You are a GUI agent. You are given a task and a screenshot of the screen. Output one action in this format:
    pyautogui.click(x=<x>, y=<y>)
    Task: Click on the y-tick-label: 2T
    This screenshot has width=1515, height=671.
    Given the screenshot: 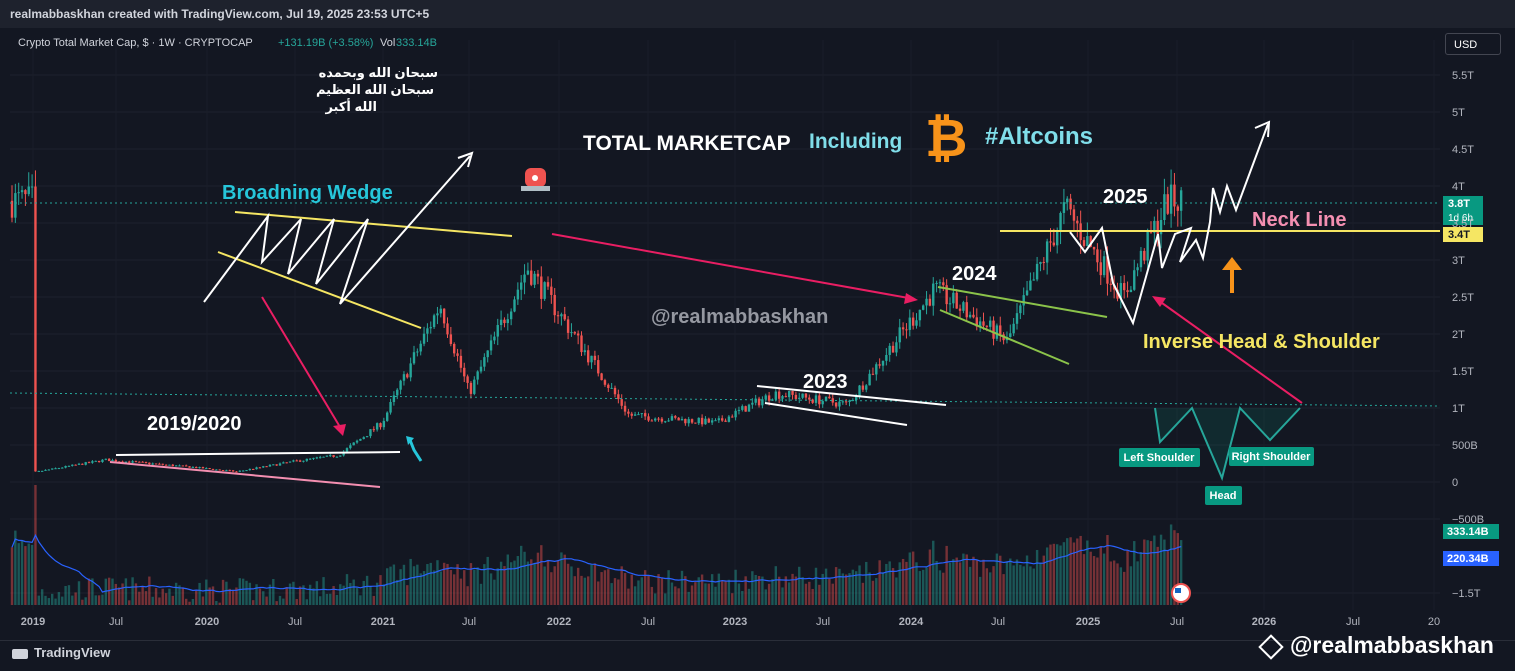 What is the action you would take?
    pyautogui.click(x=1458, y=335)
    